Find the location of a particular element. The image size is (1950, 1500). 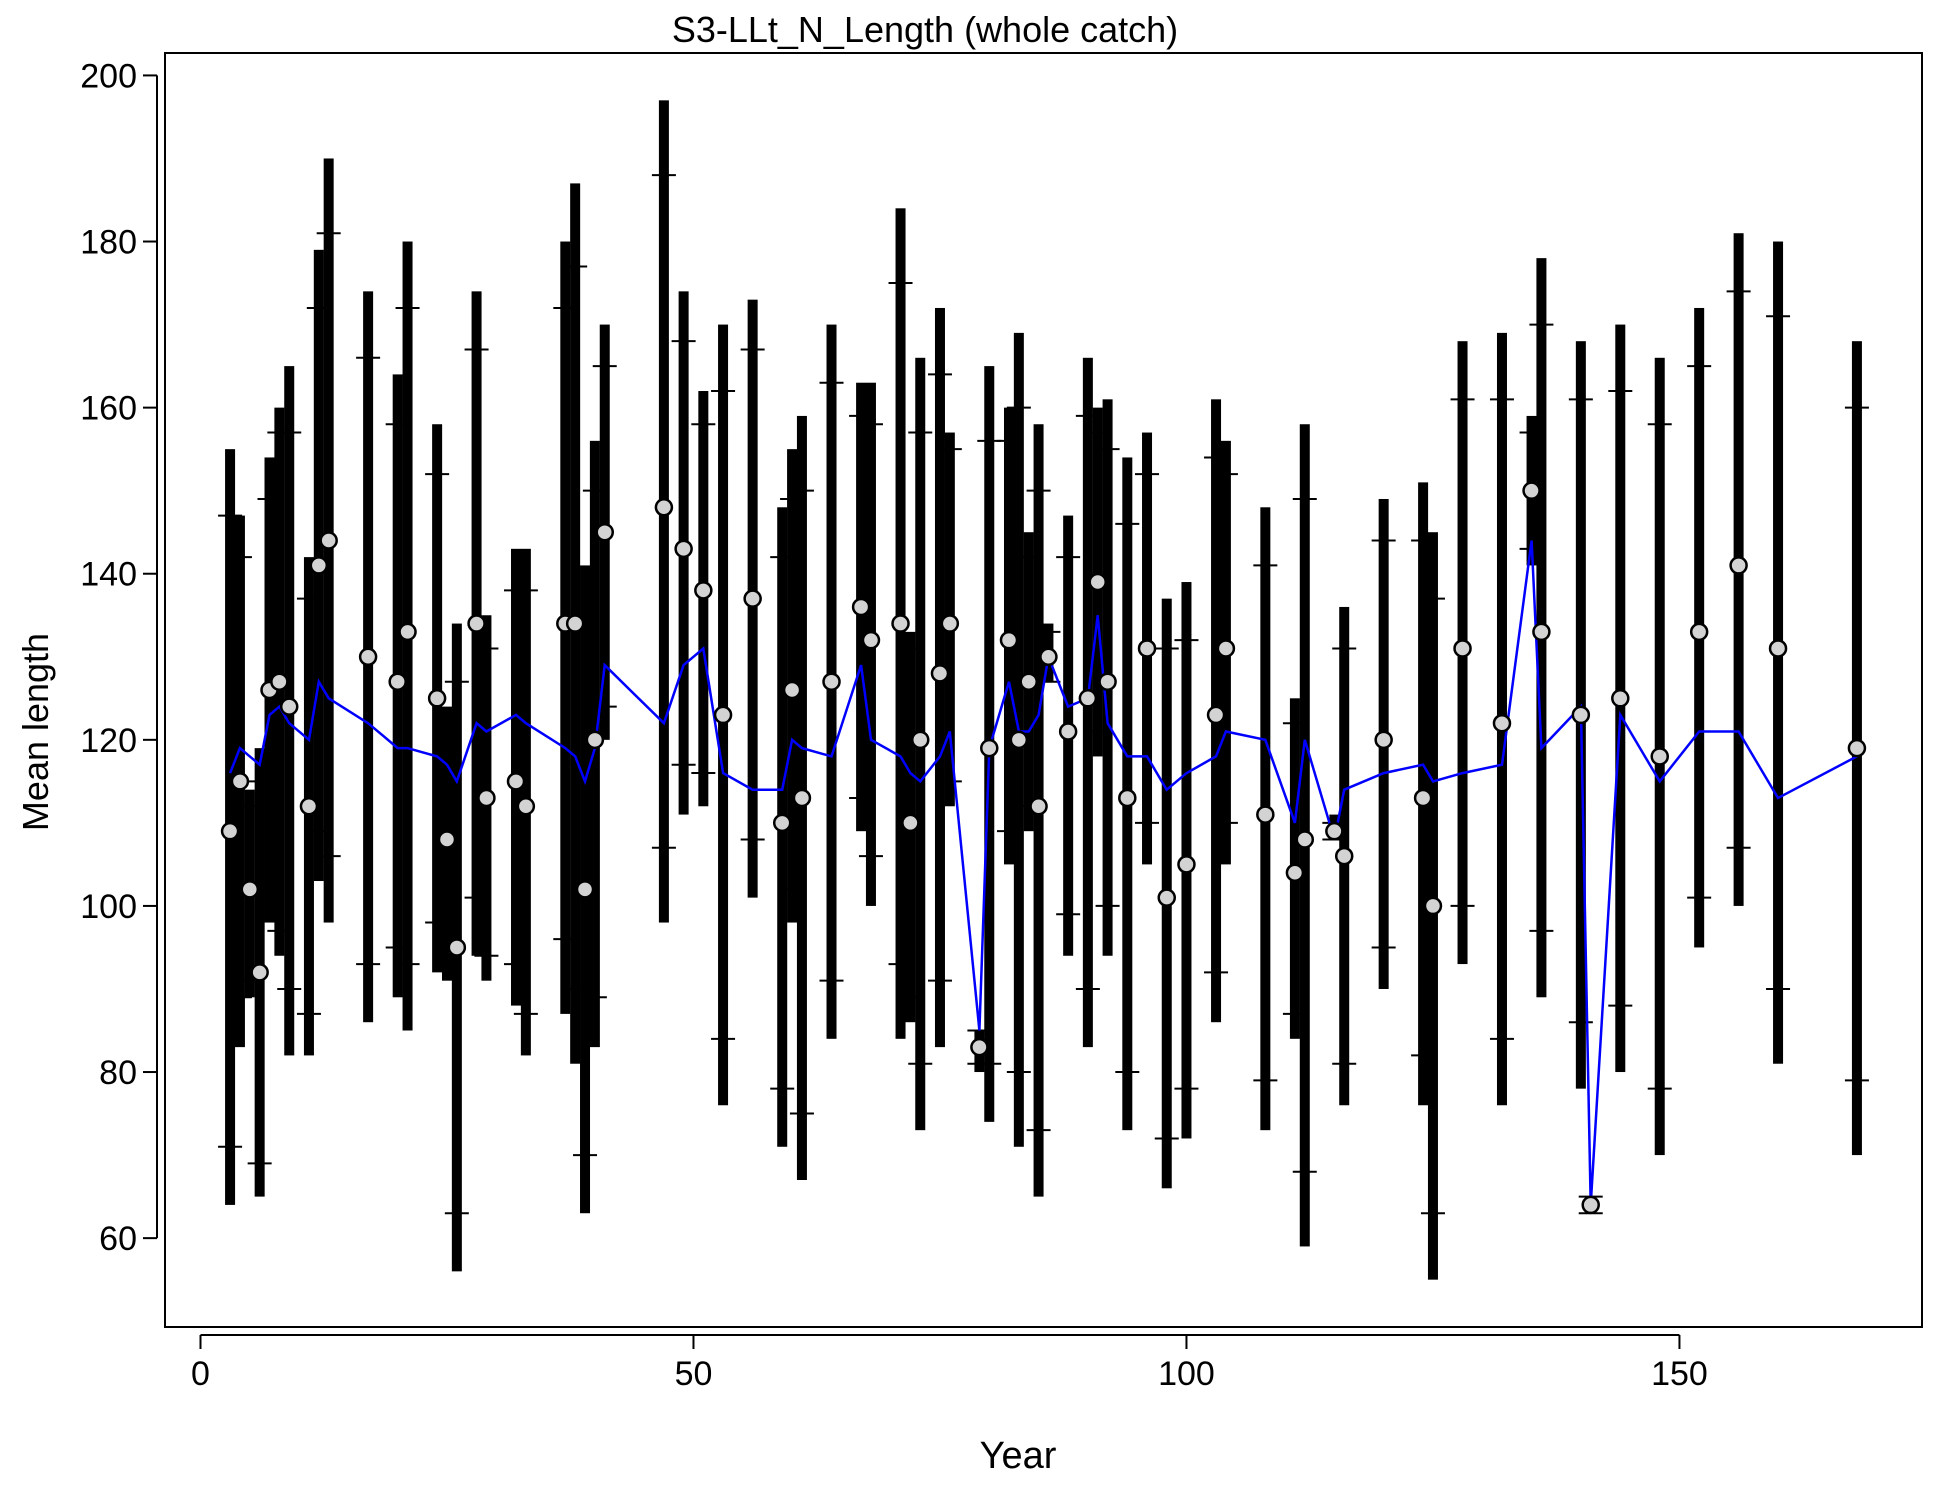

y-tick-label: 120 is located at coordinates (108, 741).